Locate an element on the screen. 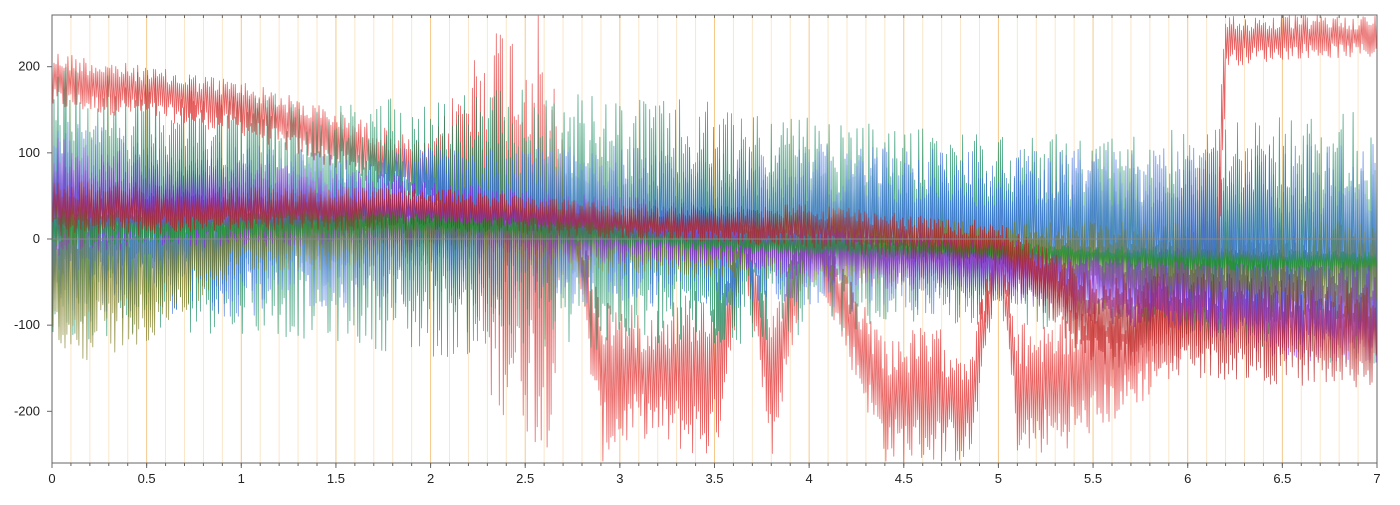 This screenshot has height=505, width=1400. y-tick-label: 200 is located at coordinates (29, 66).